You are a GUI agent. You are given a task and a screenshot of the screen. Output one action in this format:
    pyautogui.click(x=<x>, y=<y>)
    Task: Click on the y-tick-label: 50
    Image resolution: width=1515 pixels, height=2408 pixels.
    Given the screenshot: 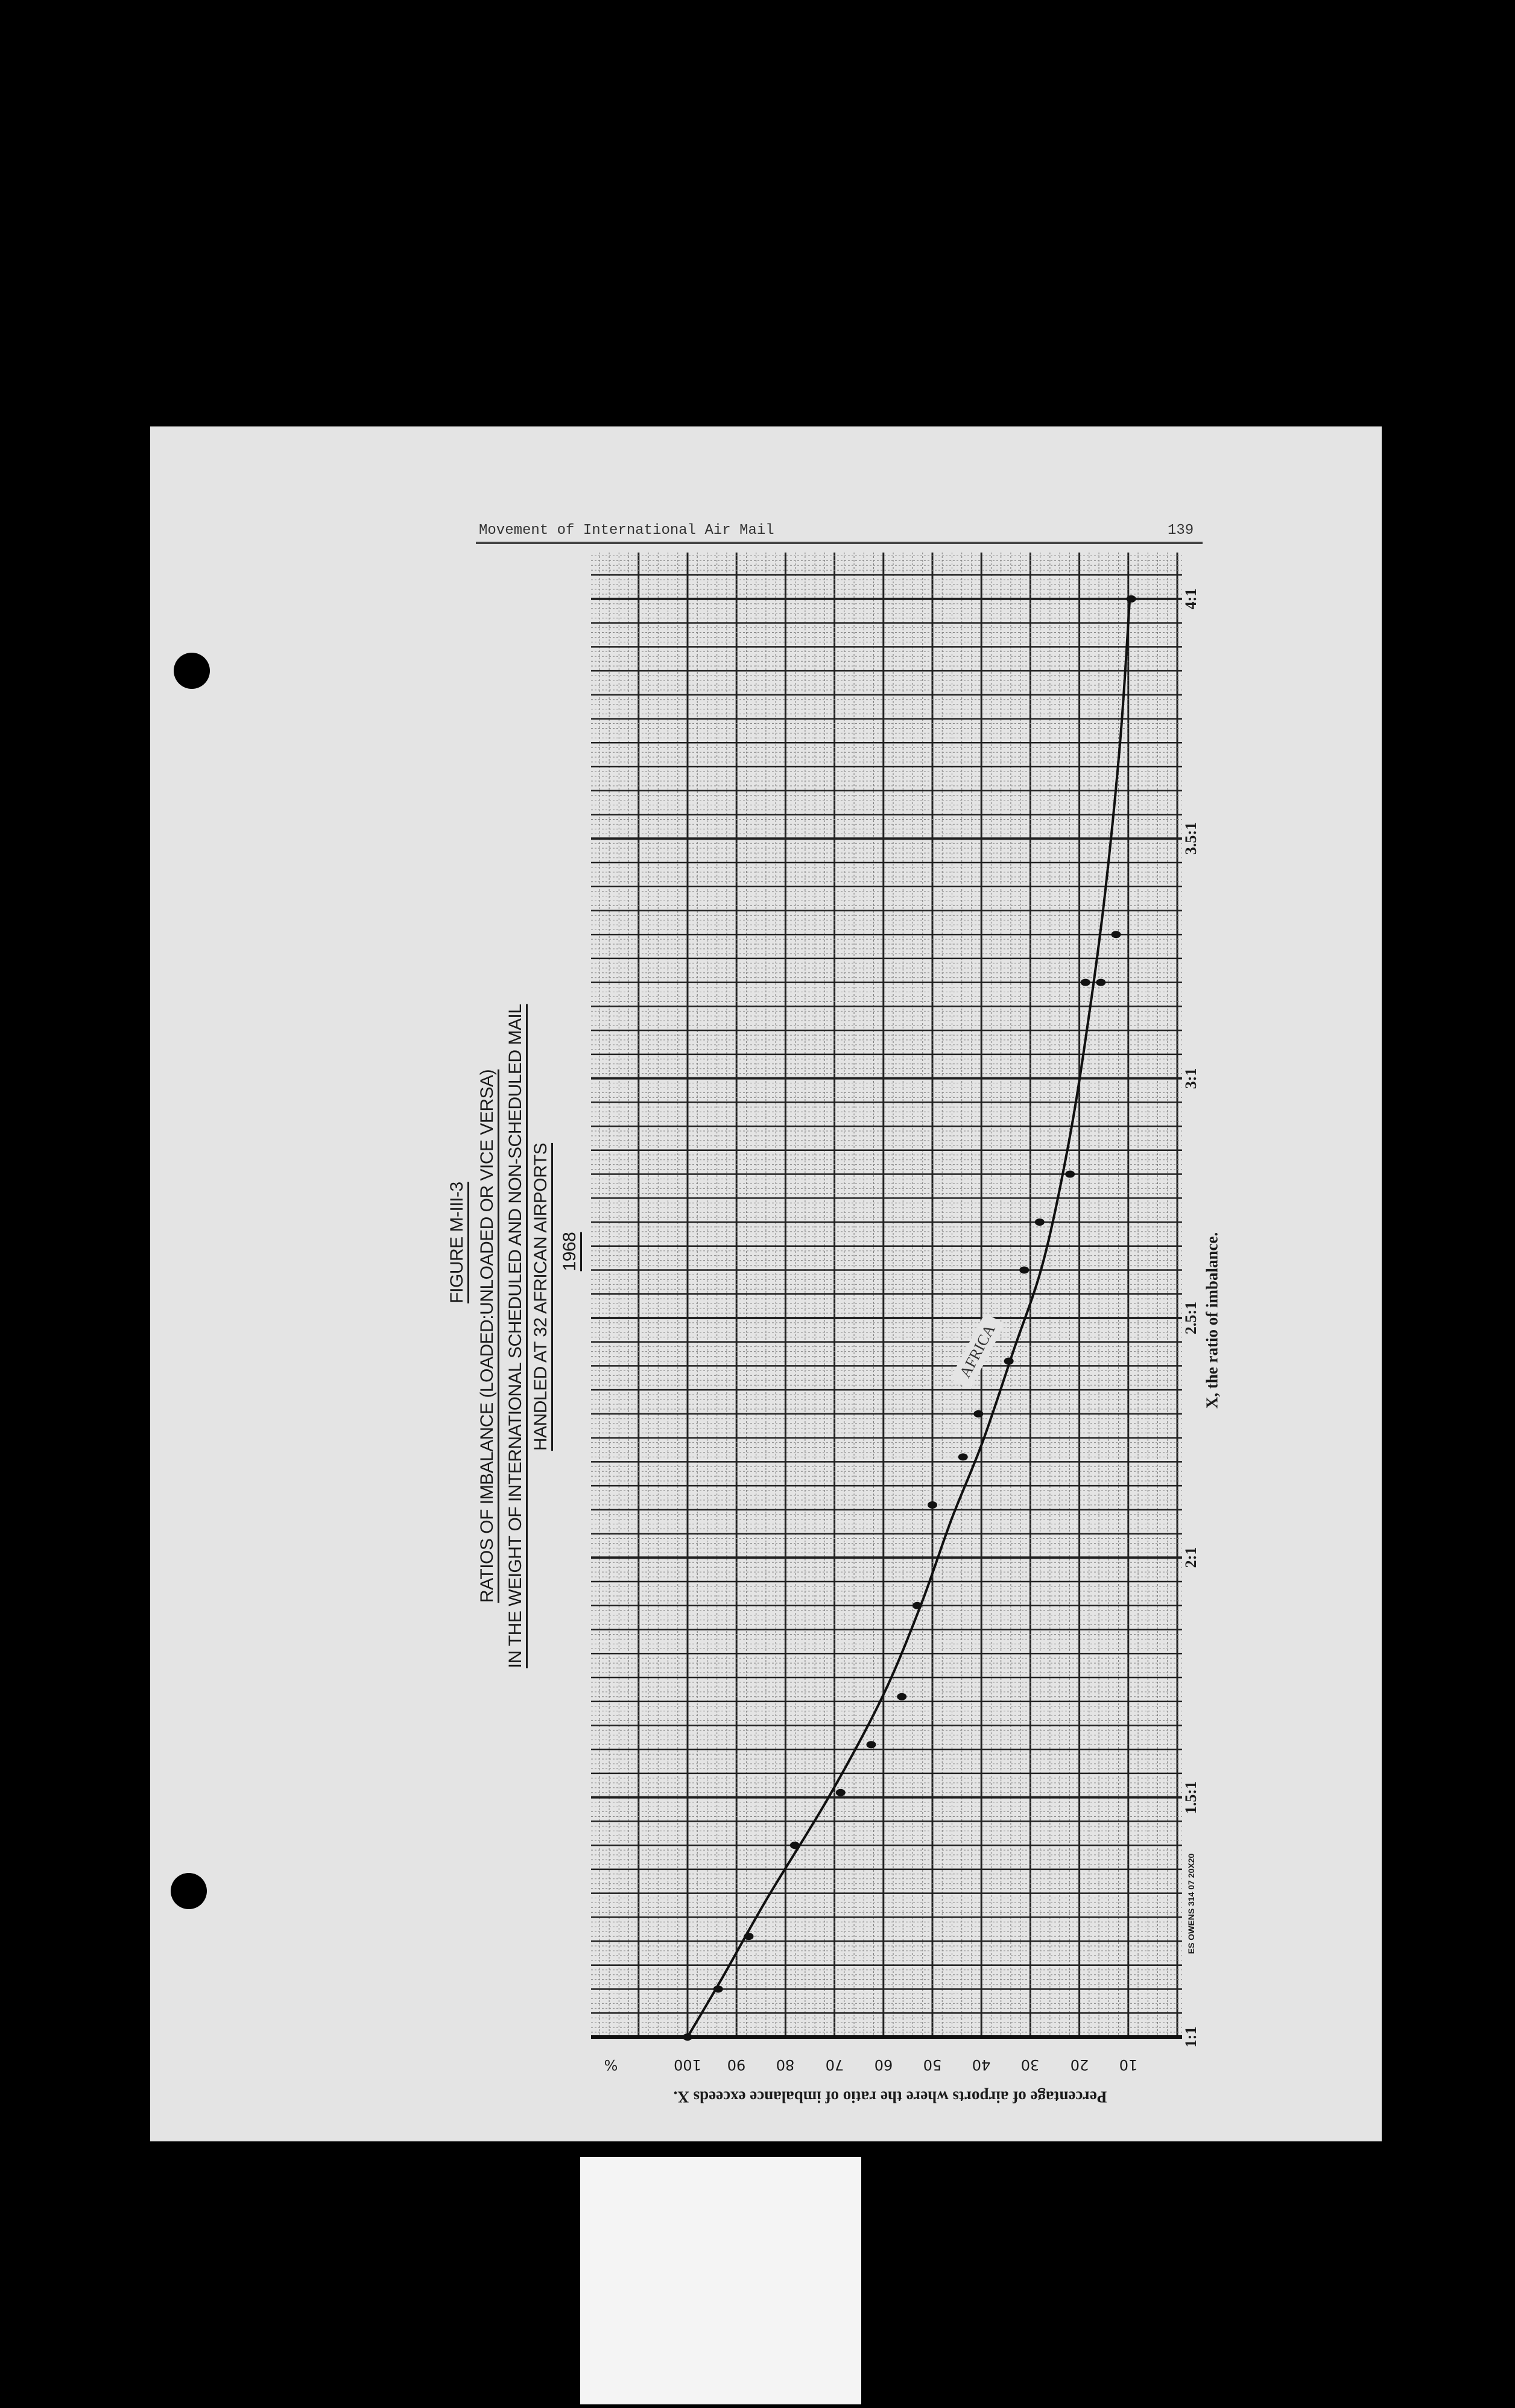 What is the action you would take?
    pyautogui.click(x=932, y=2065)
    